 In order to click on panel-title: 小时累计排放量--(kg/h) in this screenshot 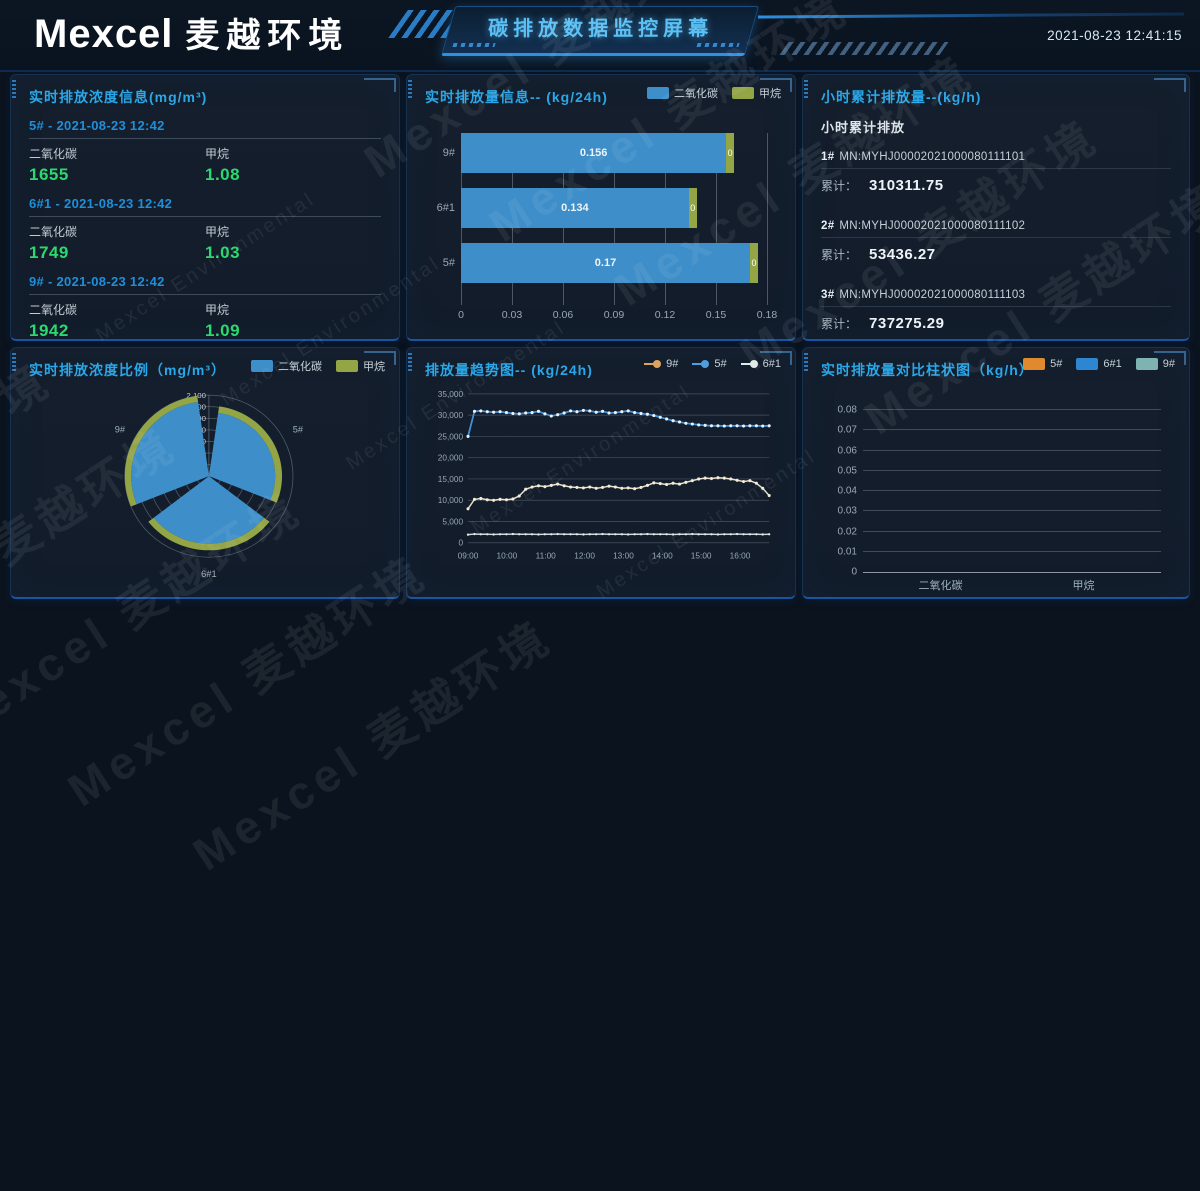, I will do `click(901, 97)`.